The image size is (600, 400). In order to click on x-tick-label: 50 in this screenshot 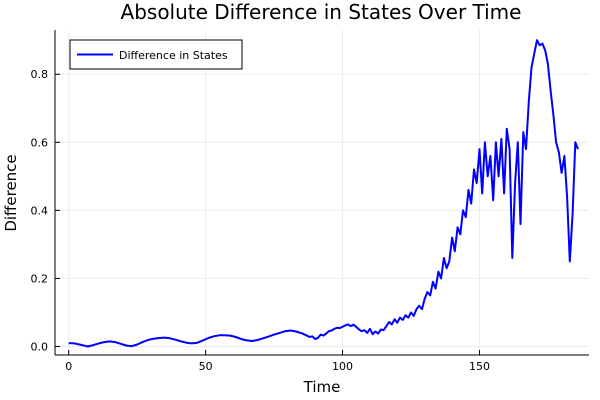, I will do `click(206, 366)`.